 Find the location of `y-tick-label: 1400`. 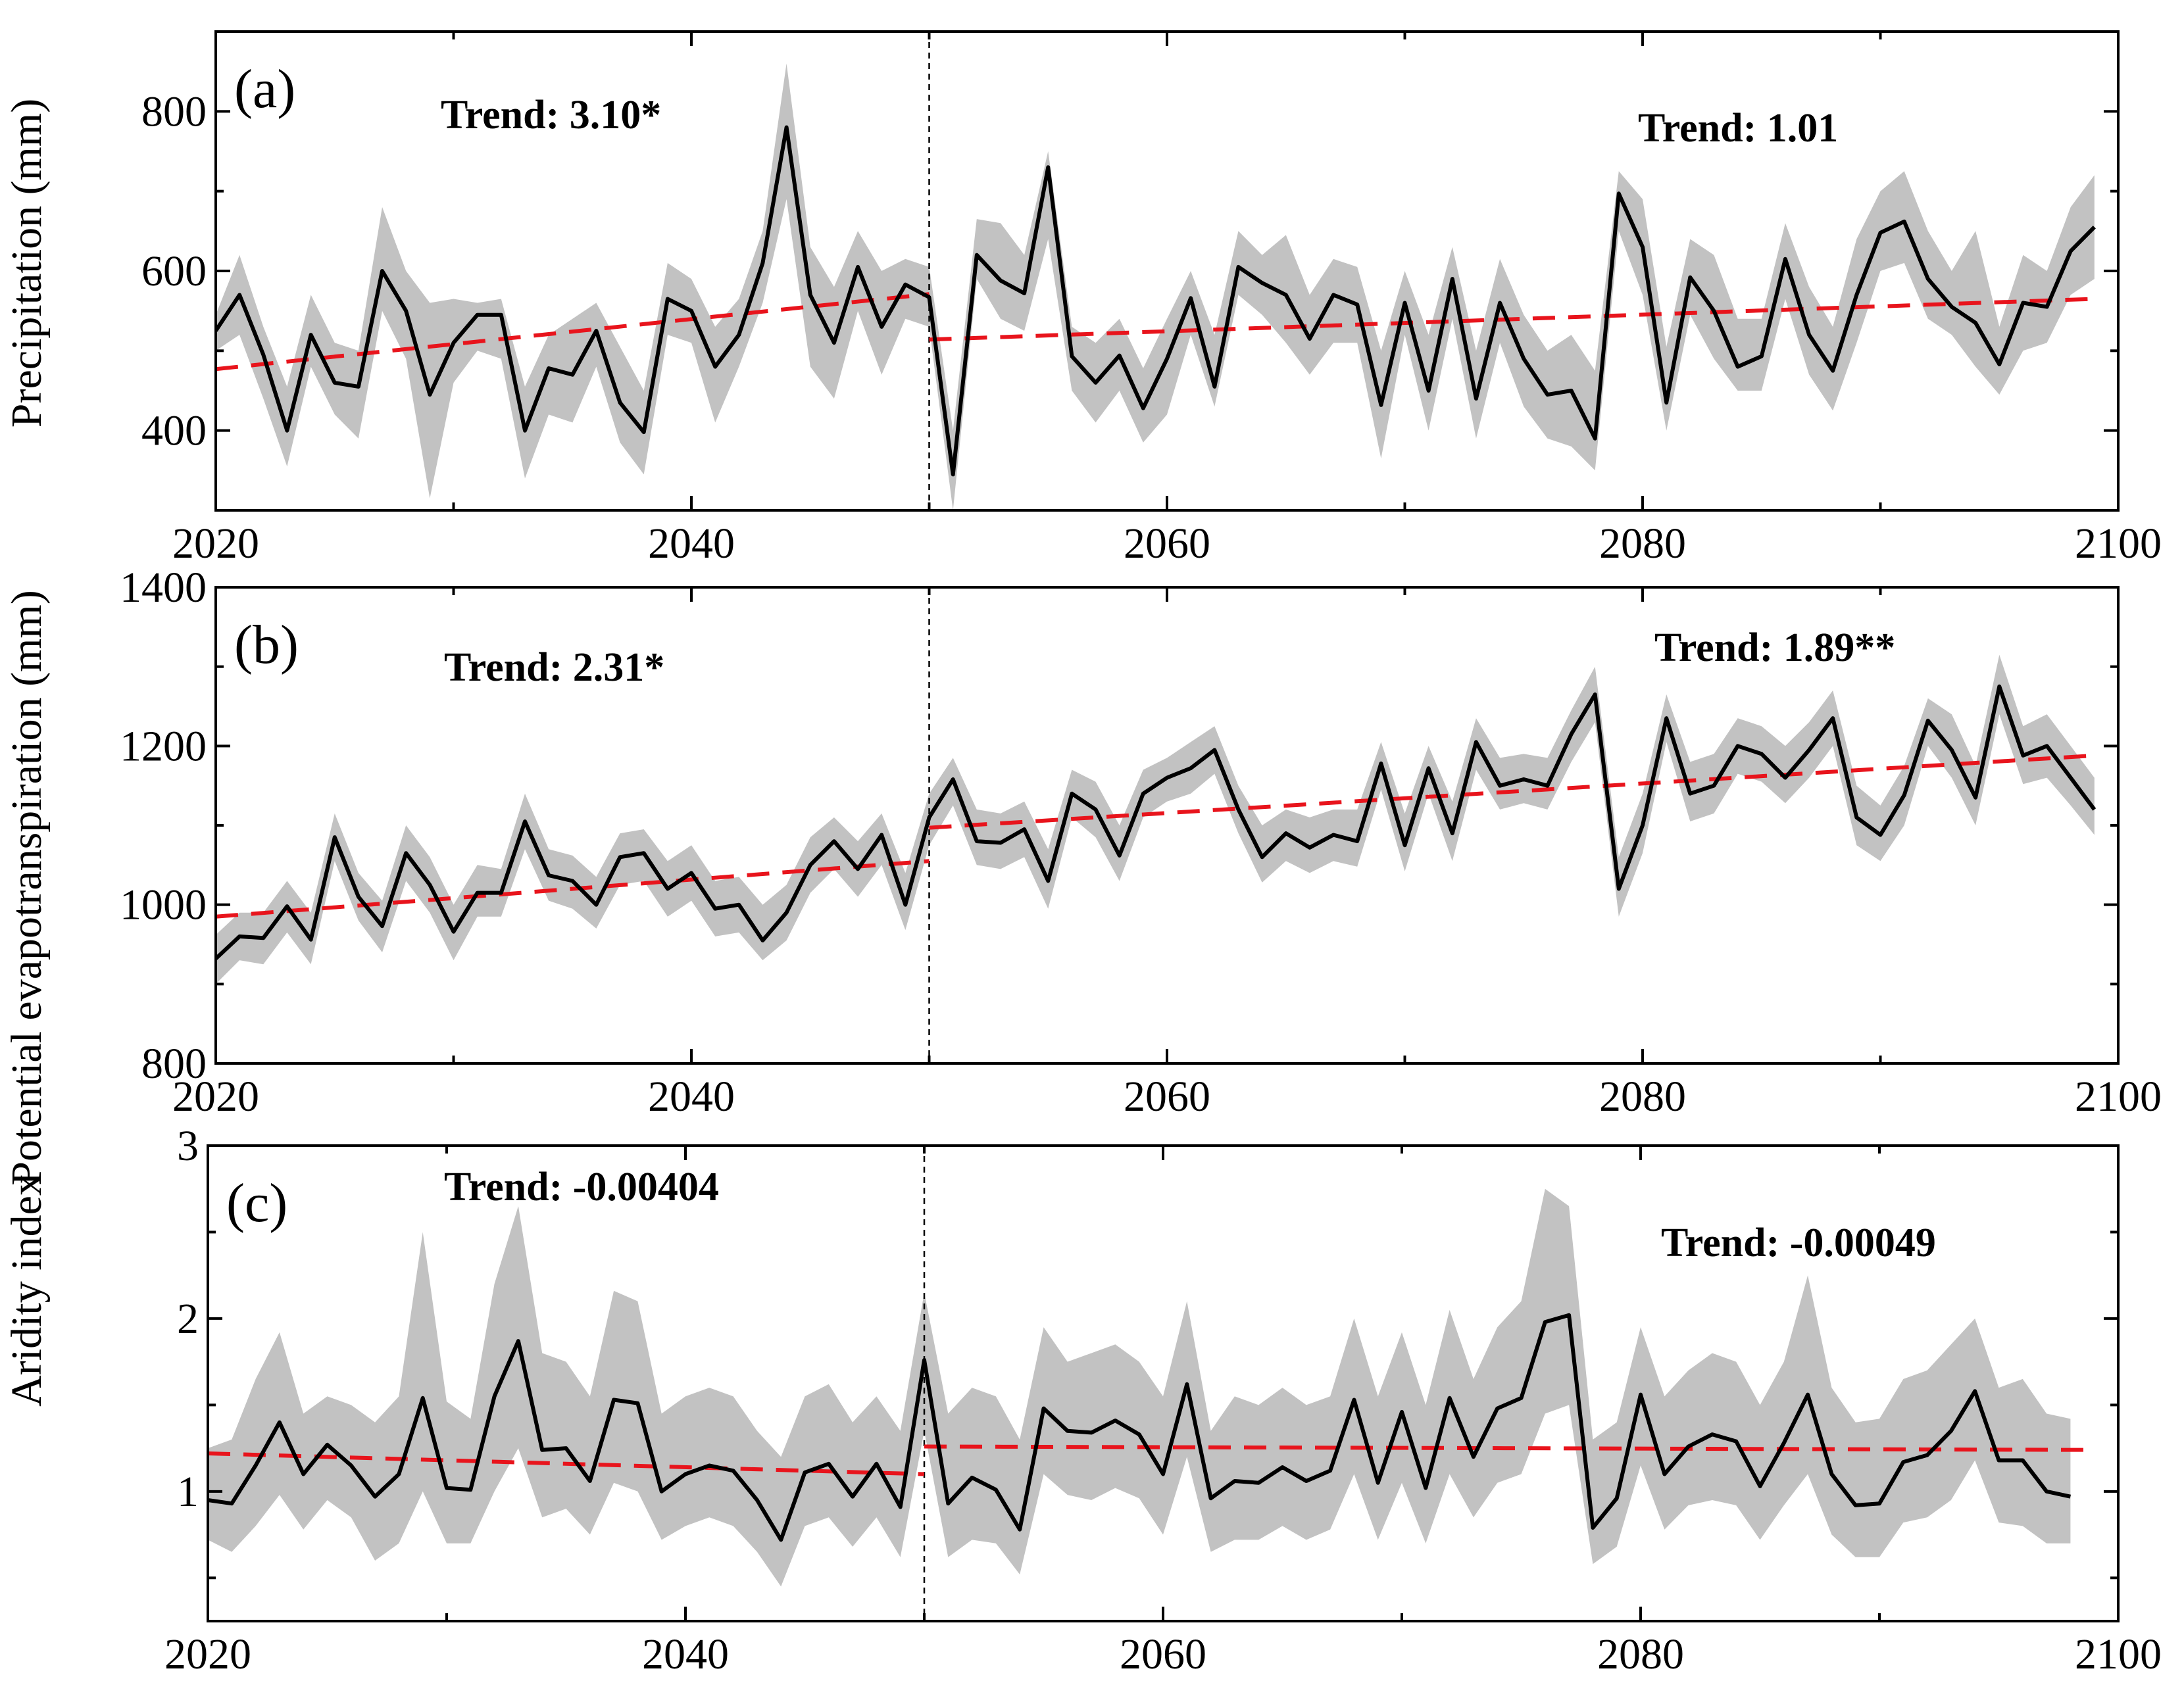

y-tick-label: 1400 is located at coordinates (163, 588).